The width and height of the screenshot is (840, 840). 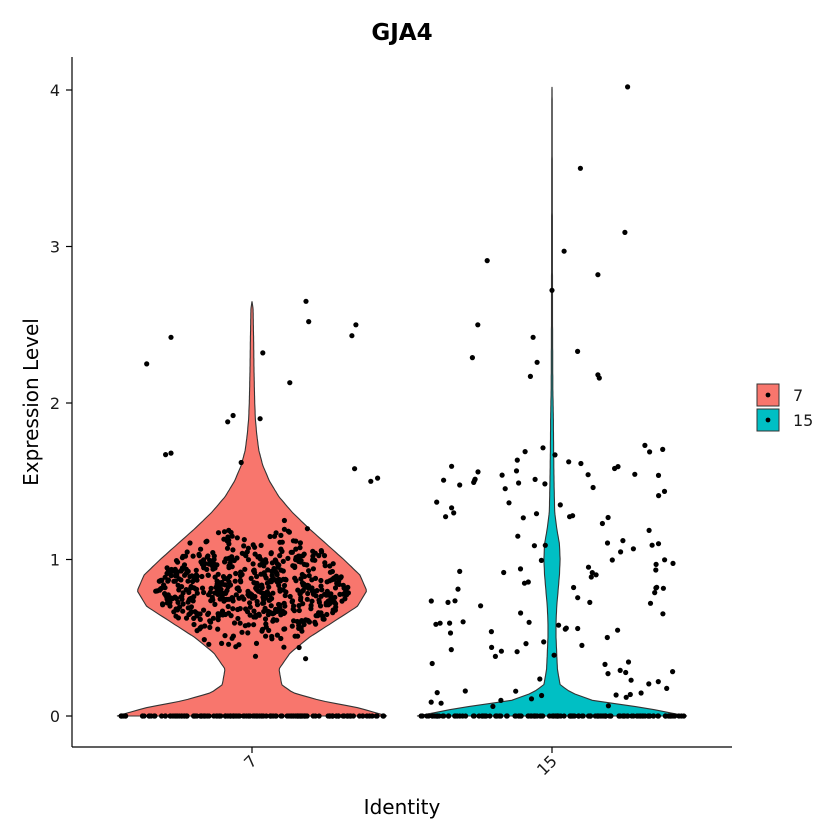 I want to click on x-axis: 7 15, so click(x=402, y=762).